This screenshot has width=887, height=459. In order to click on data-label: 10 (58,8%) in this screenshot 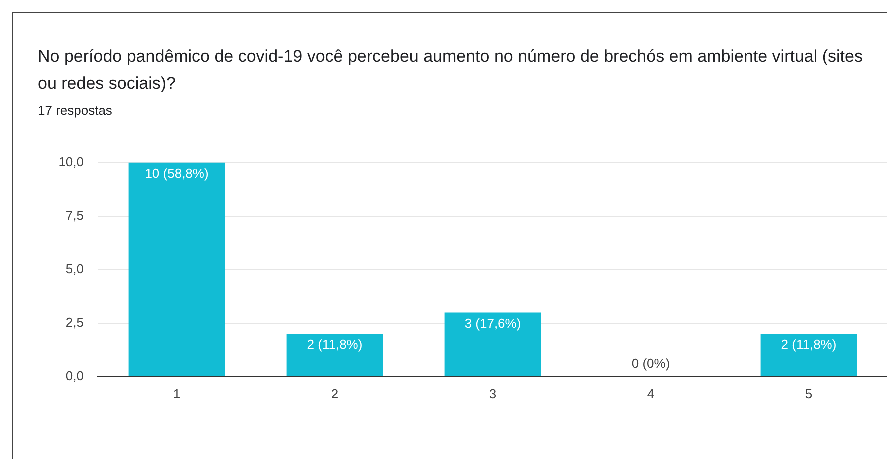, I will do `click(177, 173)`.